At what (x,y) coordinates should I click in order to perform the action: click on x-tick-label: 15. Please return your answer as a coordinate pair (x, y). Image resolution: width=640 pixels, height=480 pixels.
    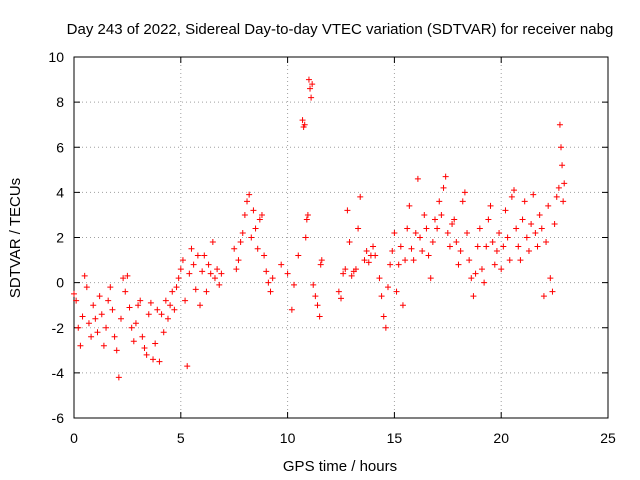
    Looking at the image, I should click on (395, 438).